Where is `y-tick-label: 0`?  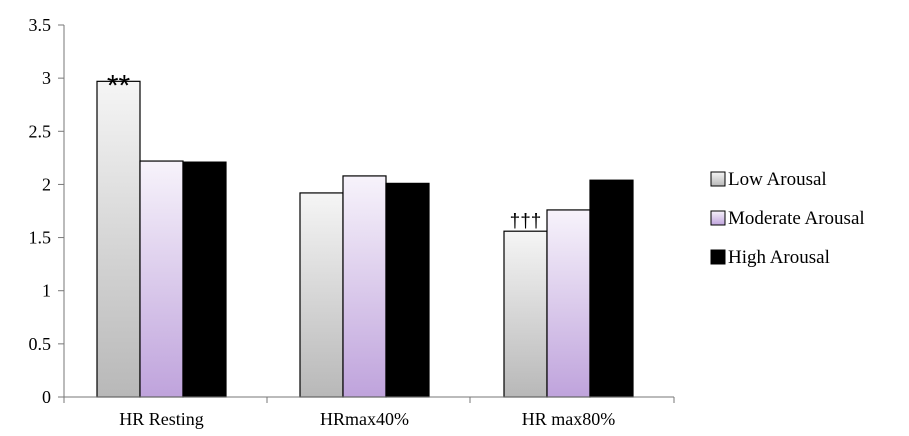
y-tick-label: 0 is located at coordinates (46, 397).